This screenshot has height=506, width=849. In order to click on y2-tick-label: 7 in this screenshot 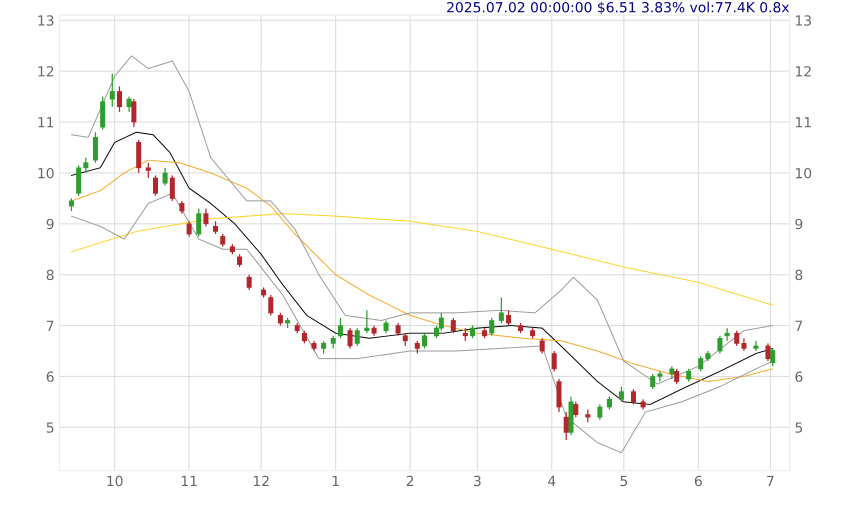, I will do `click(799, 325)`.